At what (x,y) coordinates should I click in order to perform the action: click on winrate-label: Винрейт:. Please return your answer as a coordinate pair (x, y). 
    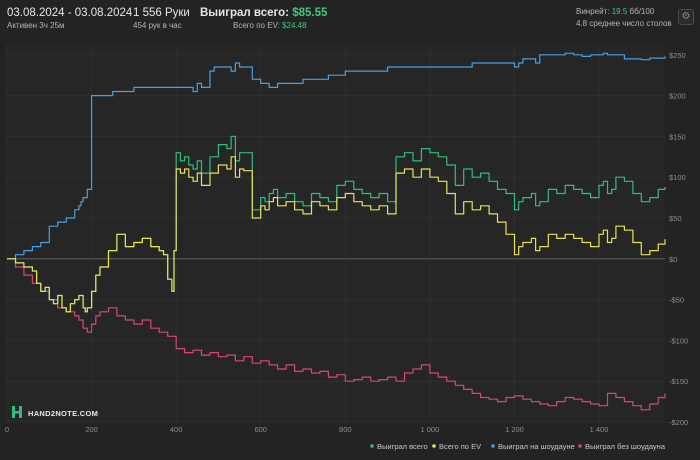
    Looking at the image, I should click on (593, 11).